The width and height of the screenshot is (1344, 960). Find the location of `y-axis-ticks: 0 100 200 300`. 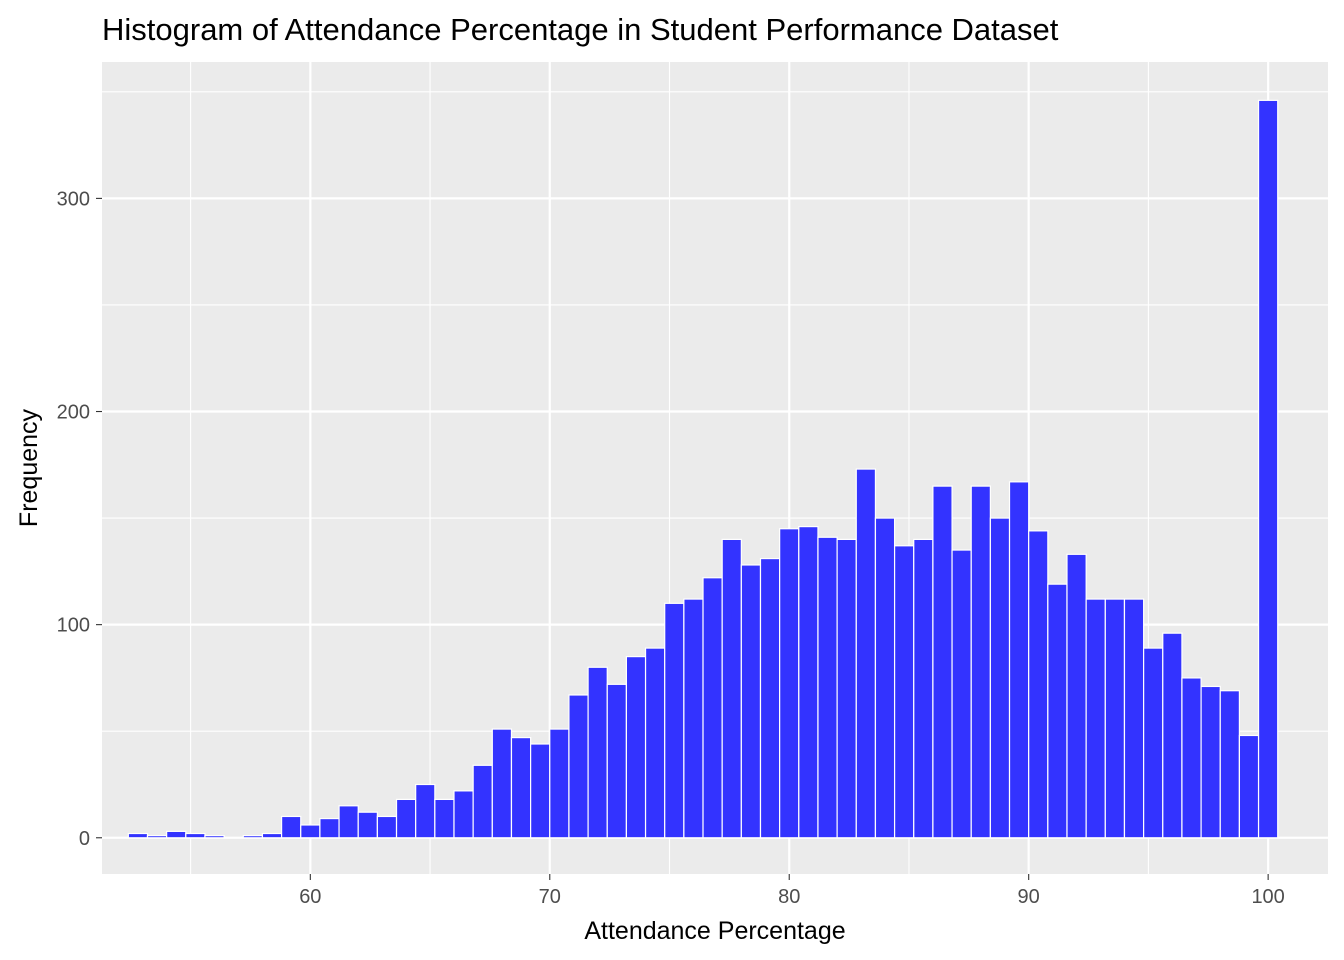

y-axis-ticks: 0 100 200 300 is located at coordinates (79, 519).